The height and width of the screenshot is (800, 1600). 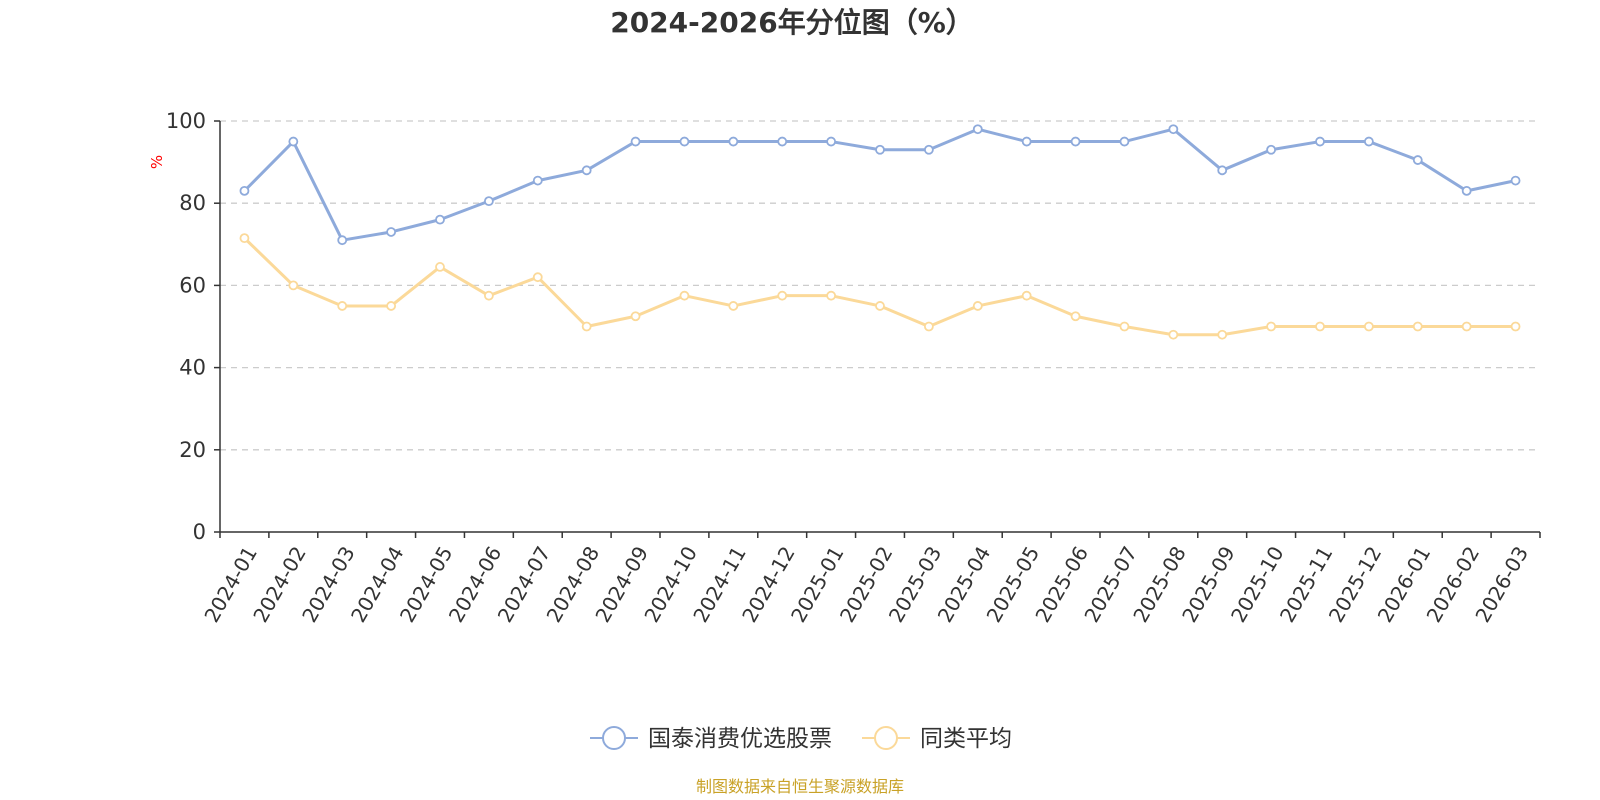 I want to click on y-tick-label: 40, so click(x=192, y=368).